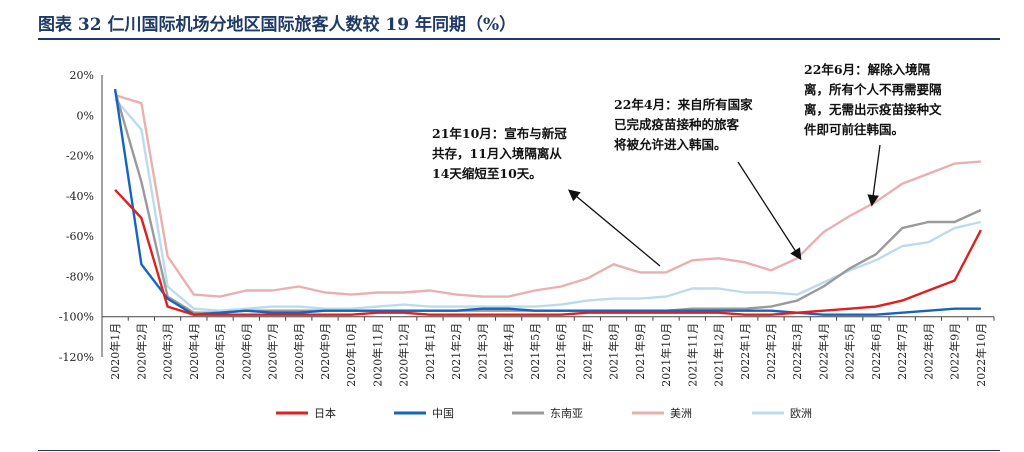 This screenshot has height=452, width=1024. Describe the element at coordinates (456, 351) in the screenshot. I see `x-tick-label: 2021年2月` at that location.